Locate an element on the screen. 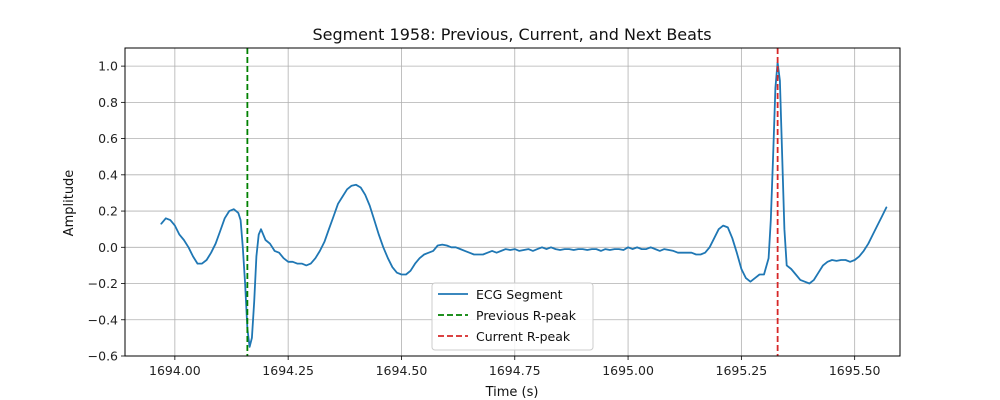 The image size is (1000, 400). x-tick-label: 1694.50 is located at coordinates (402, 370).